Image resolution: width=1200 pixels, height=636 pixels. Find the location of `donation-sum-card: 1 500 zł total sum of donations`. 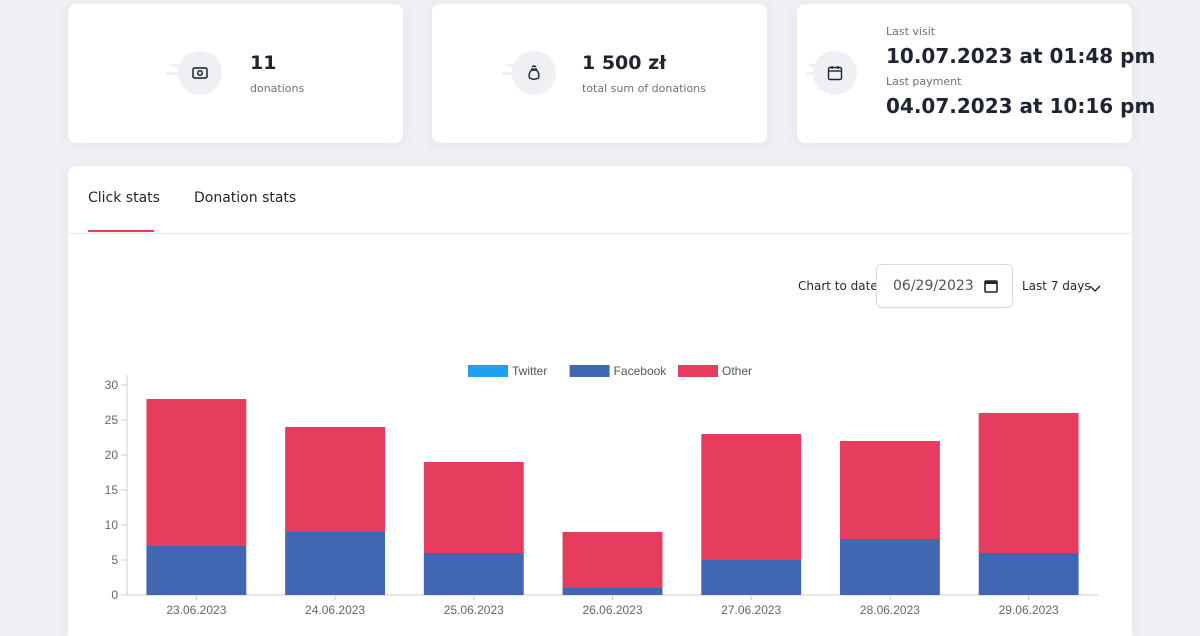

donation-sum-card: 1 500 zł total sum of donations is located at coordinates (599, 73).